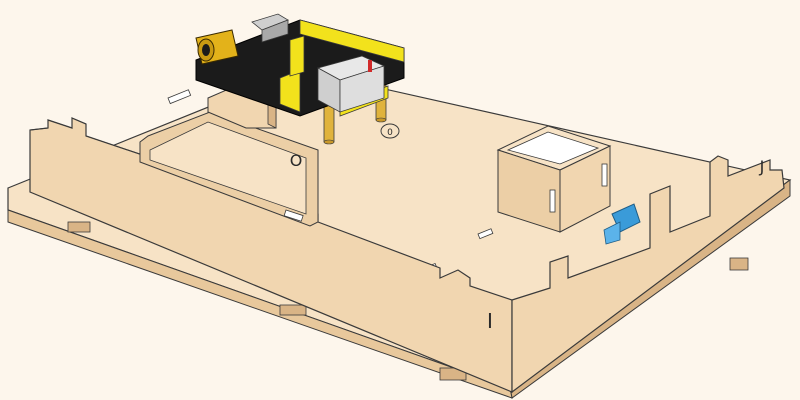 The image size is (800, 400). What do you see at coordinates (622, 224) in the screenshot?
I see `blue-clip-icon` at bounding box center [622, 224].